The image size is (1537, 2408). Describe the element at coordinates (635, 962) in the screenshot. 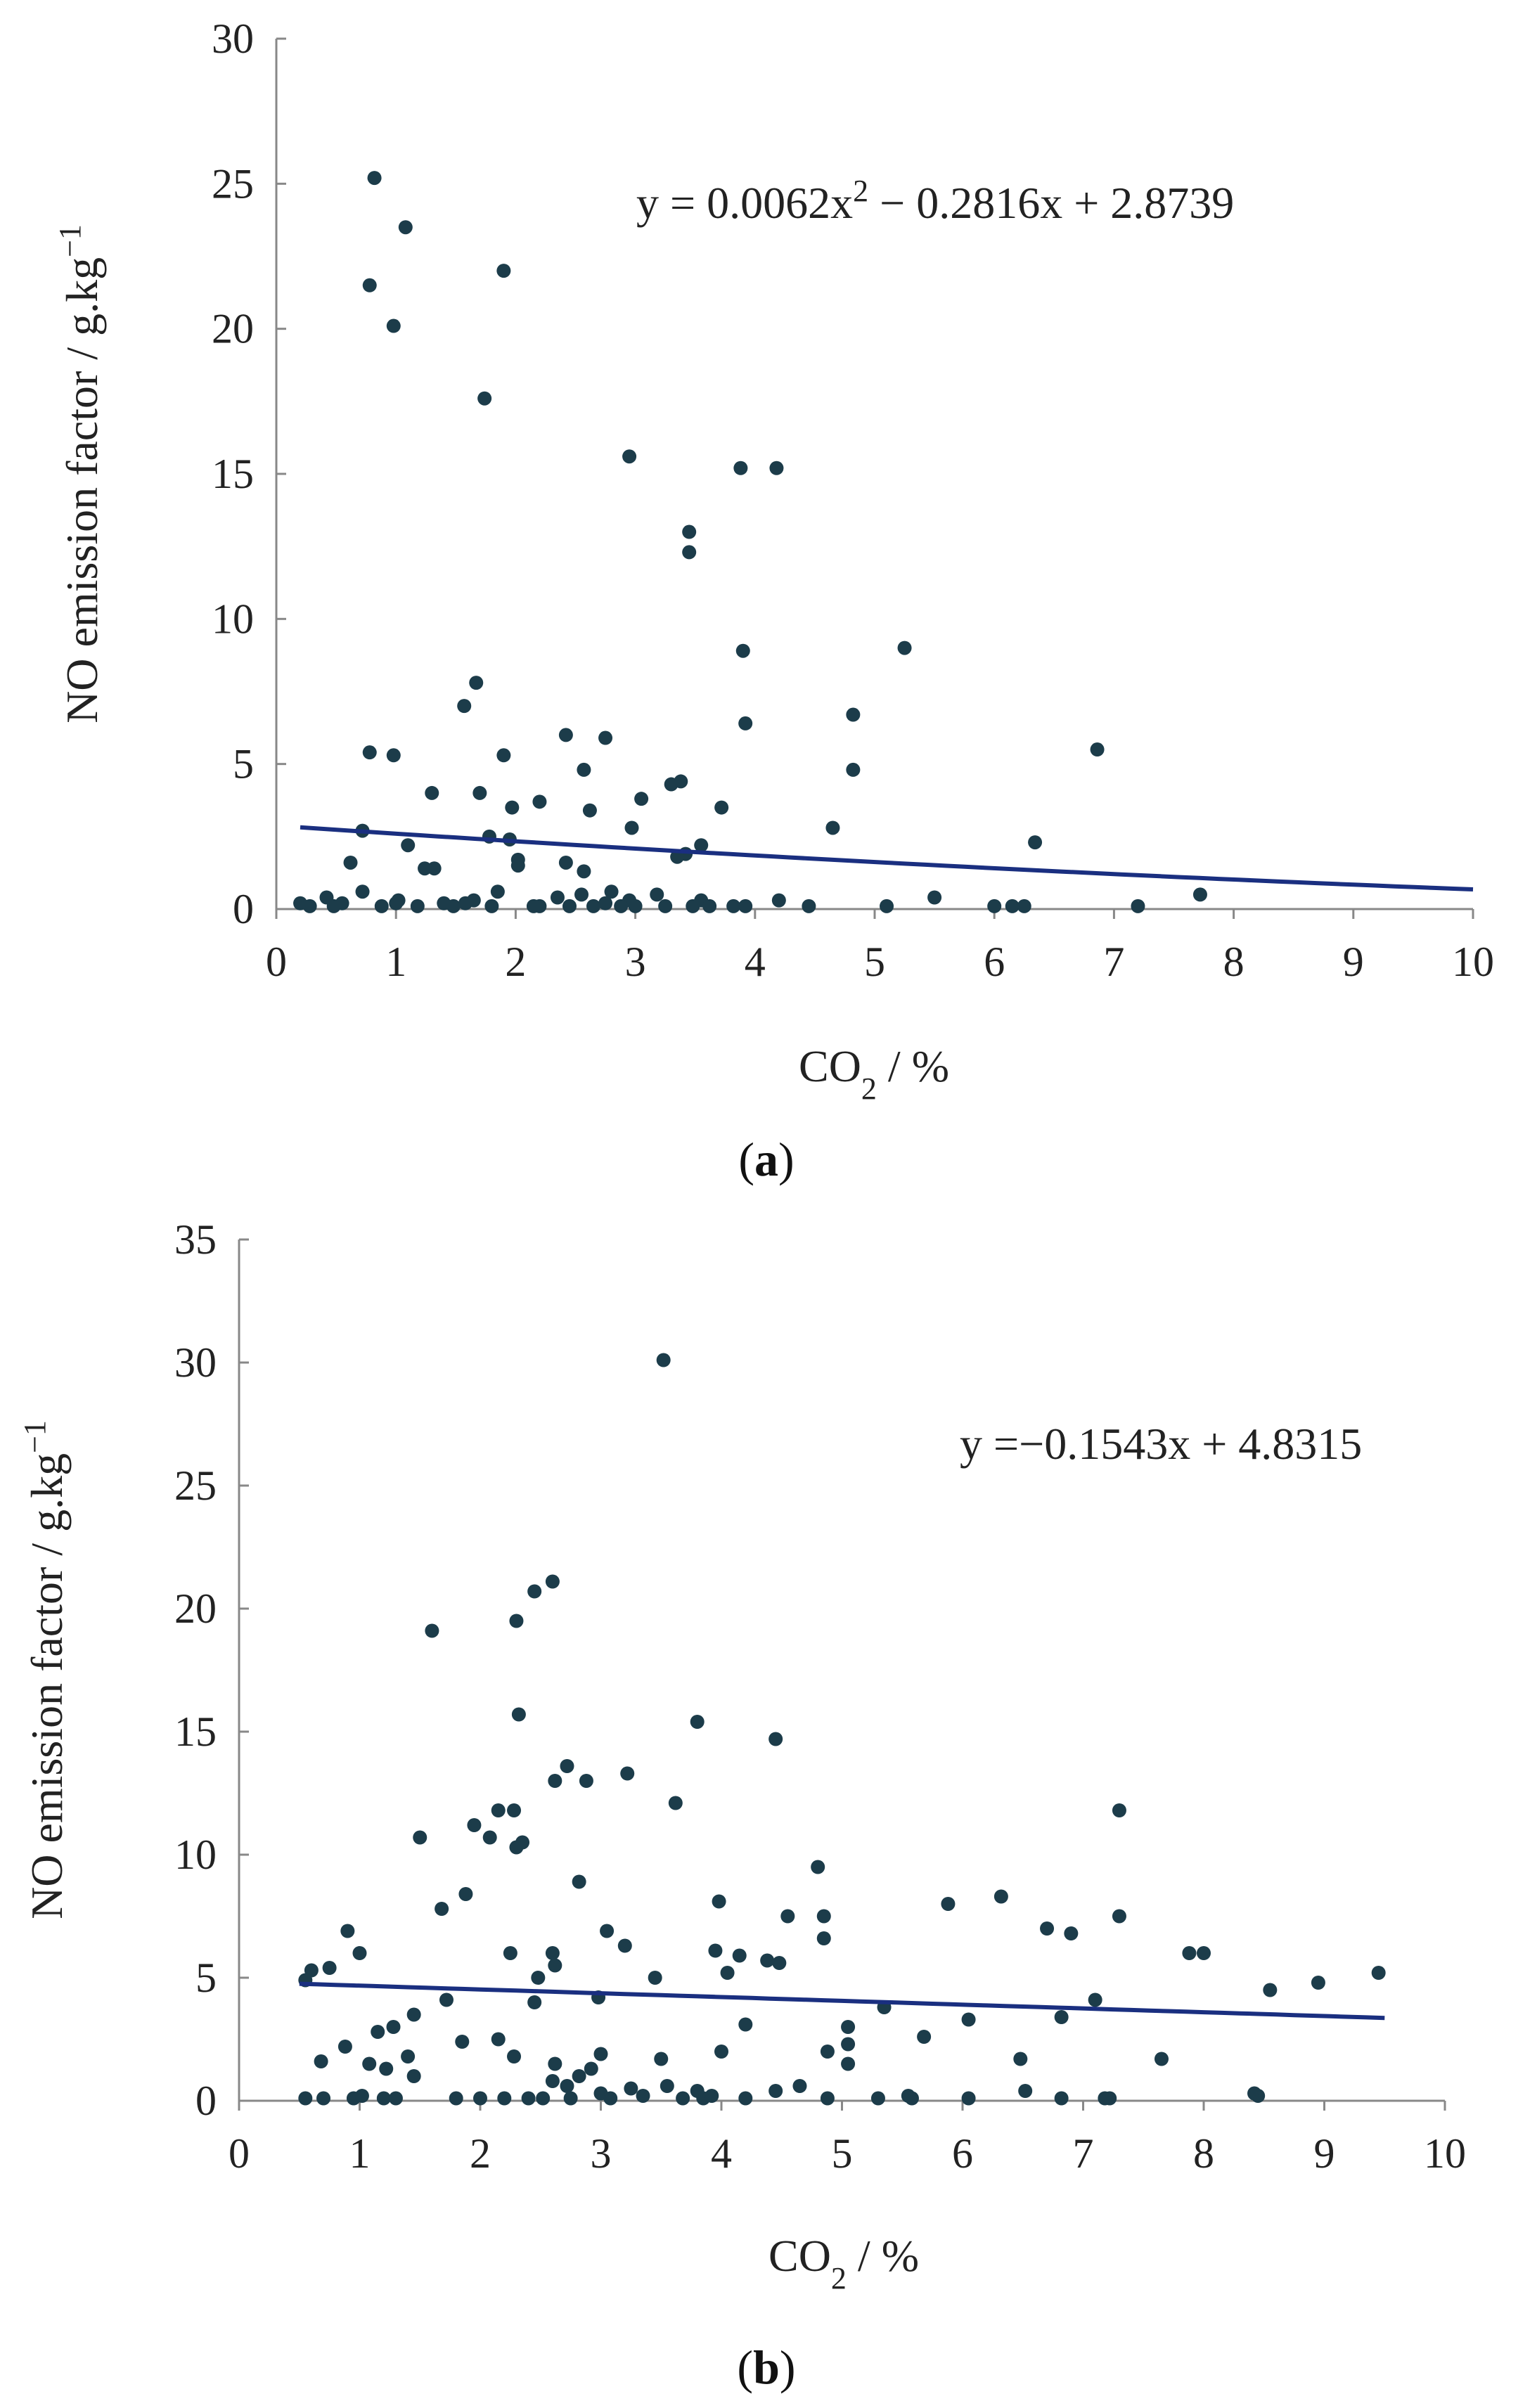

I see `x-tick-label: 3` at that location.